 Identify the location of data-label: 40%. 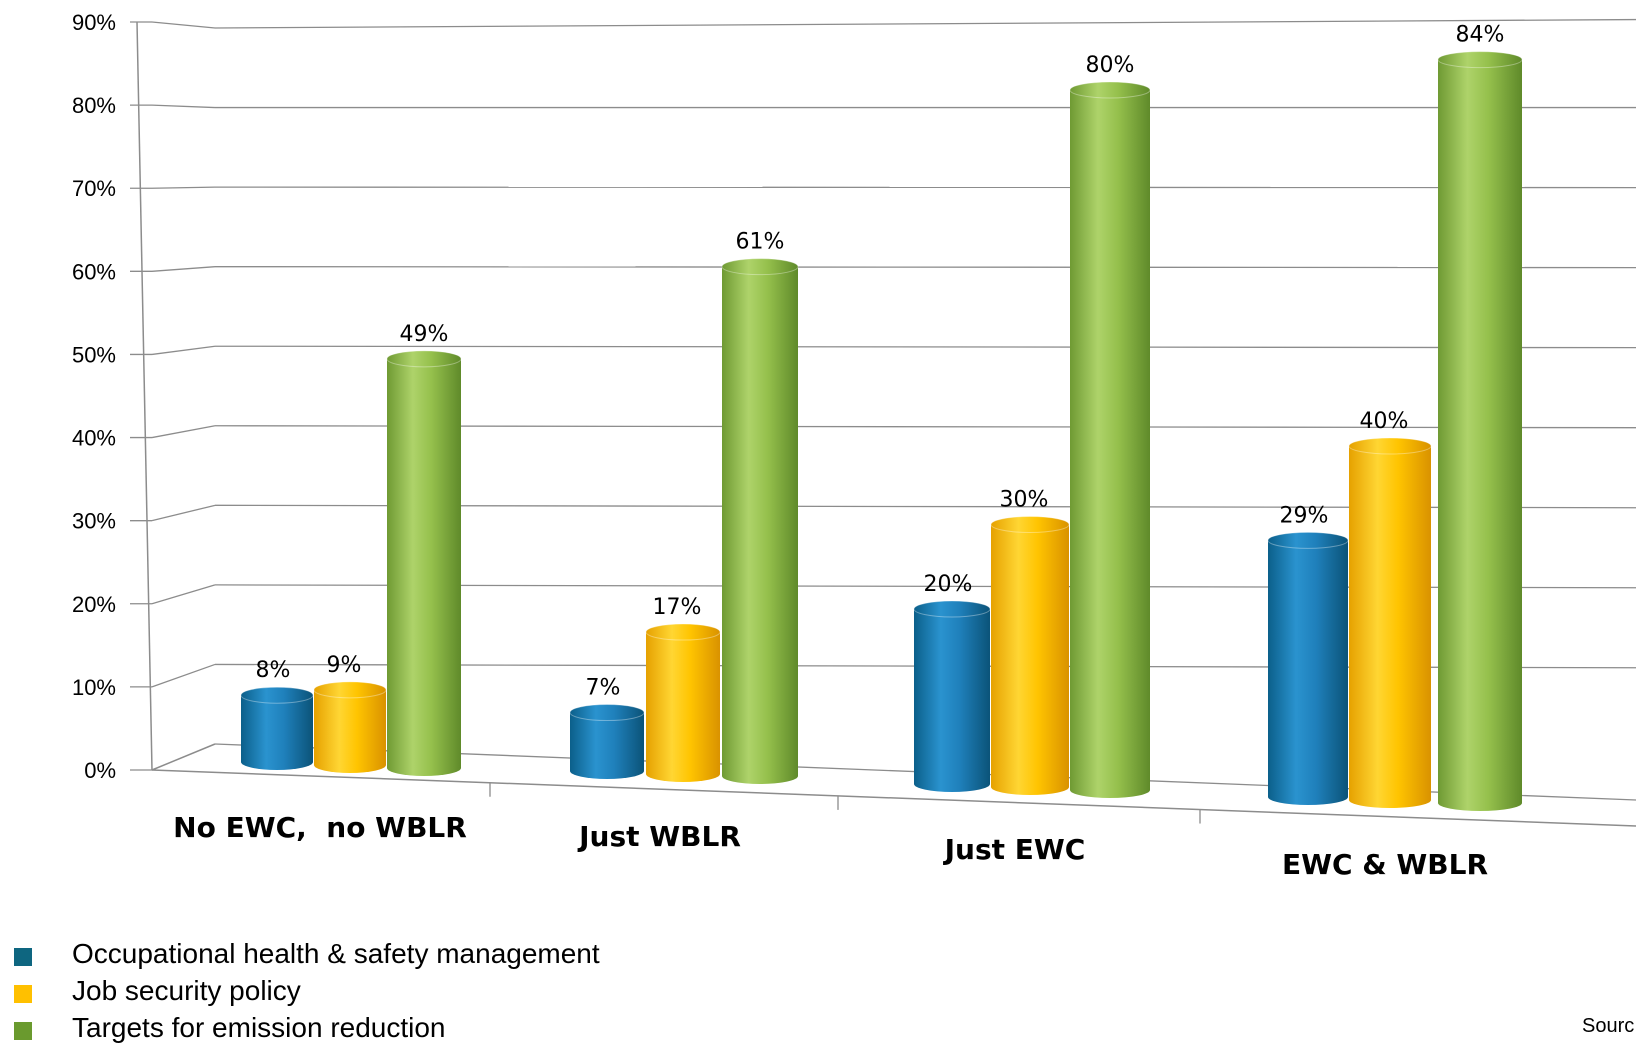
(1384, 421).